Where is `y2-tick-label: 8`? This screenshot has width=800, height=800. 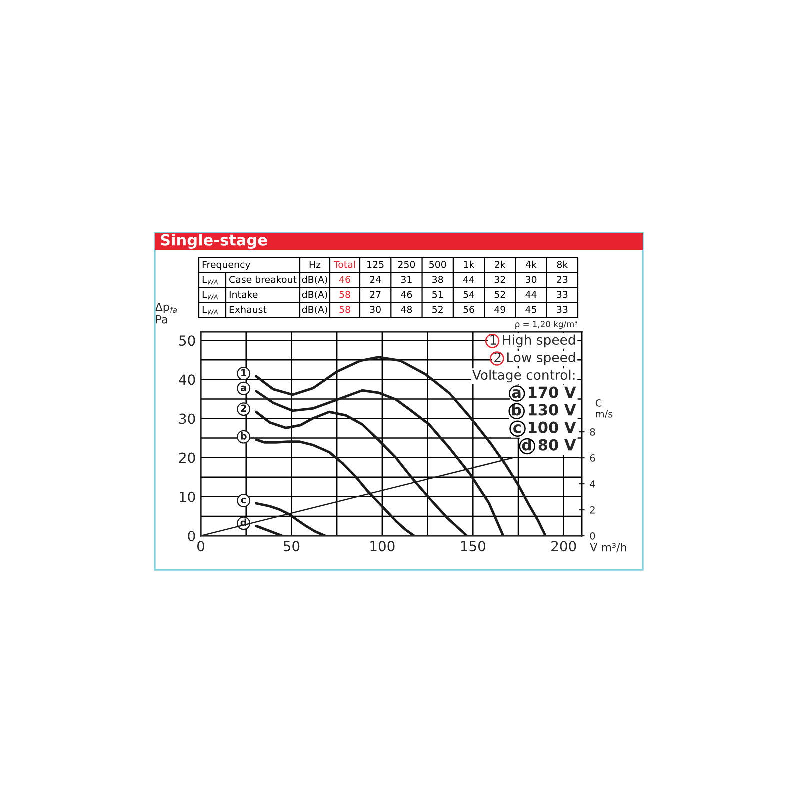 y2-tick-label: 8 is located at coordinates (593, 432).